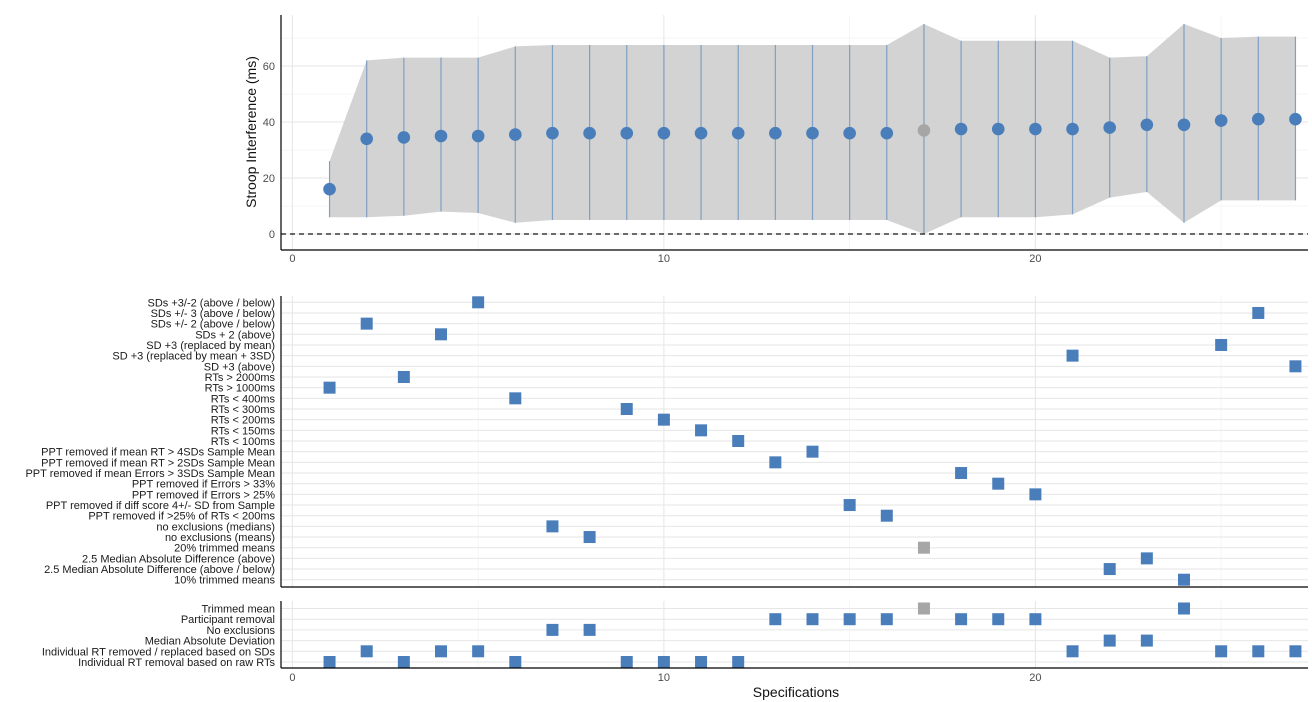 The height and width of the screenshot is (702, 1312). I want to click on row-label: RTs < 200ms, so click(243, 421).